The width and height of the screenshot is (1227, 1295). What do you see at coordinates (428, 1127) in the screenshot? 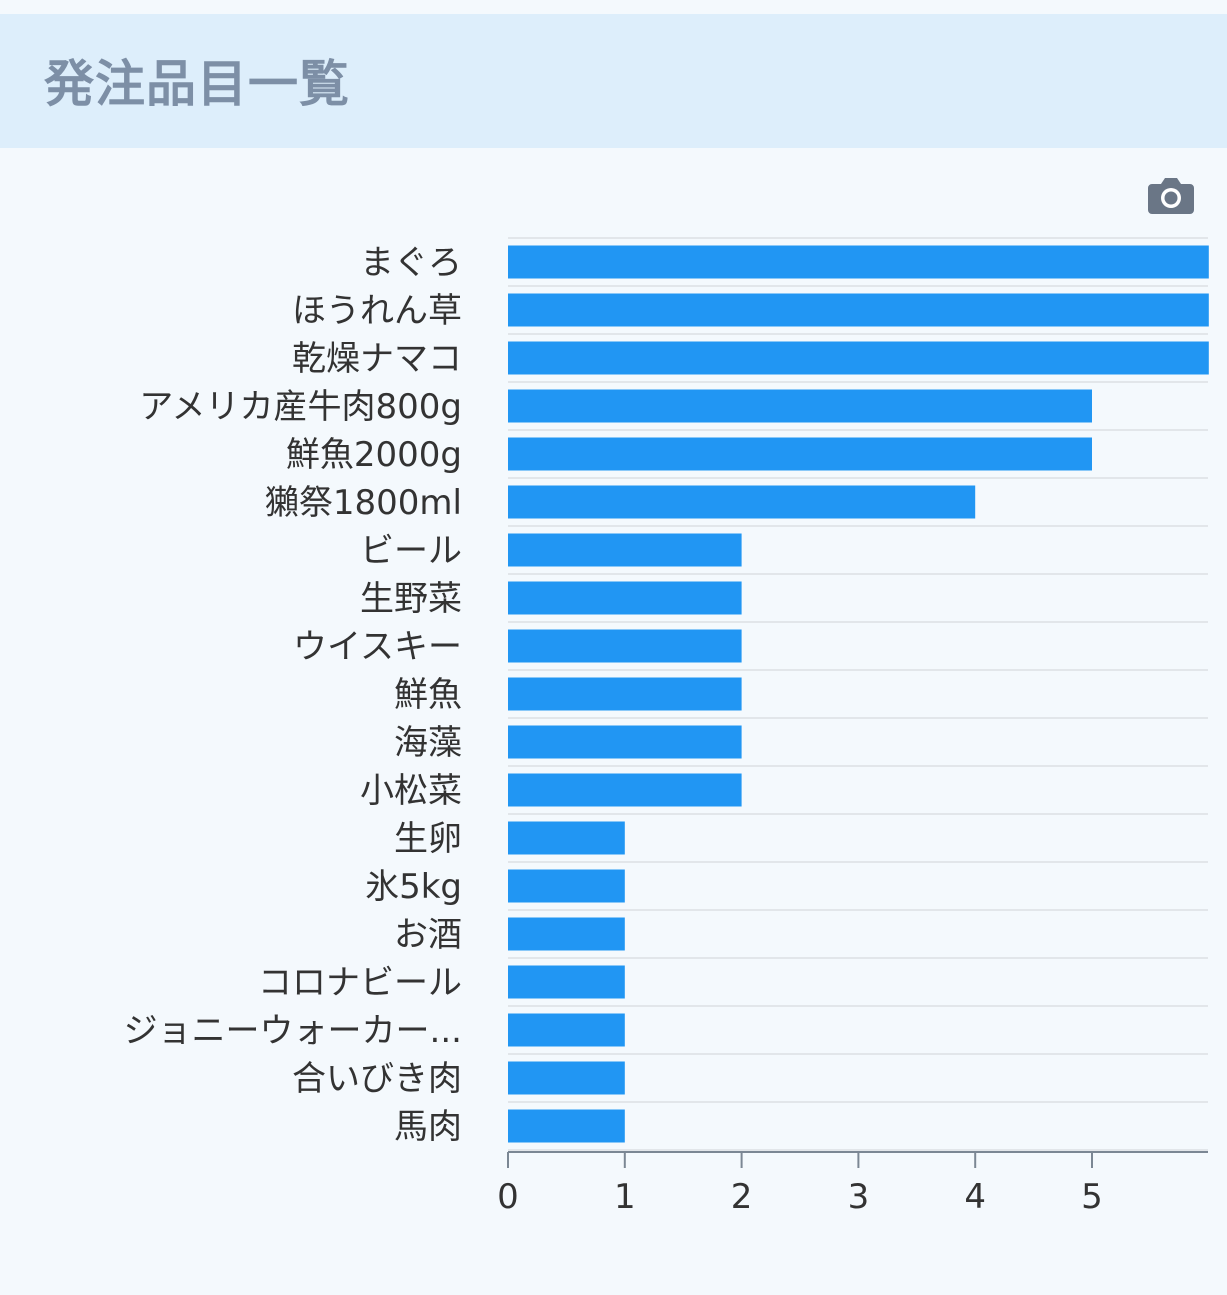
I see `category-label: 馬肉` at bounding box center [428, 1127].